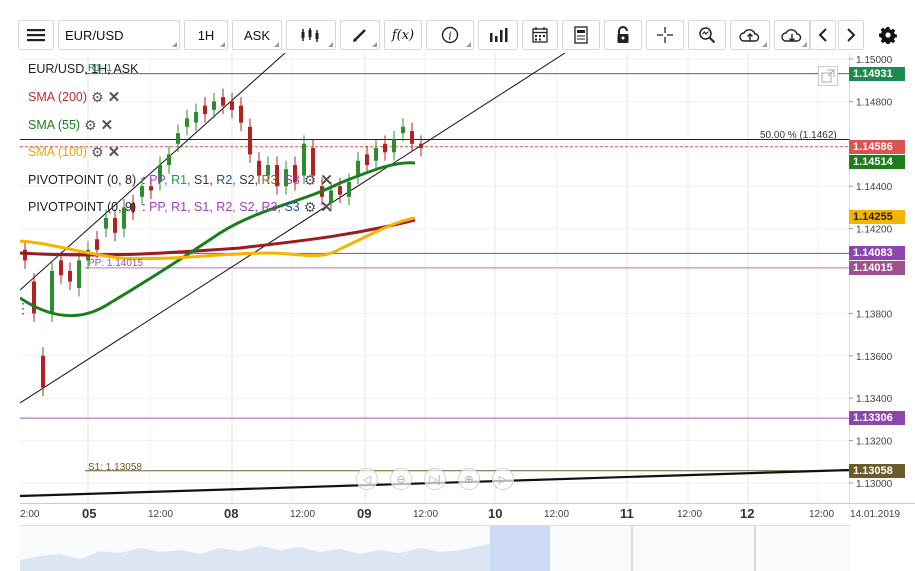 The width and height of the screenshot is (915, 571). I want to click on price-type-selector: ASK, so click(257, 35).